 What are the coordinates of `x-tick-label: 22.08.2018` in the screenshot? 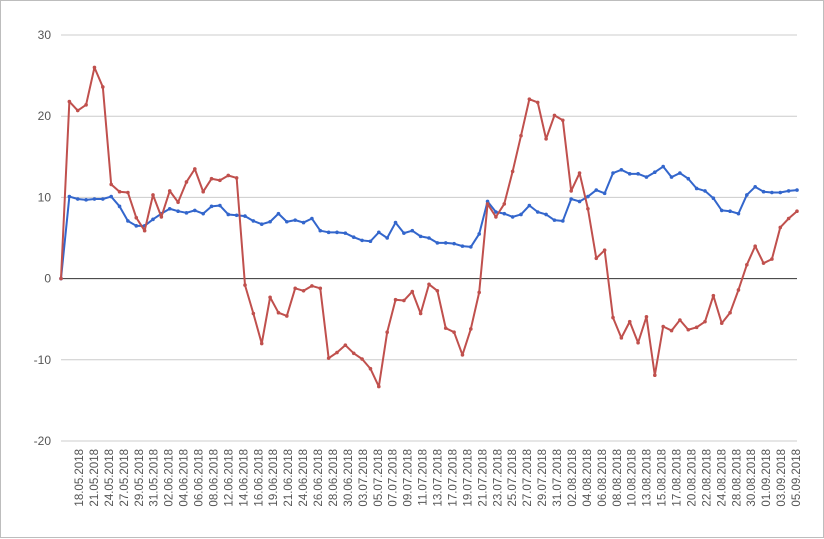 It's located at (707, 478).